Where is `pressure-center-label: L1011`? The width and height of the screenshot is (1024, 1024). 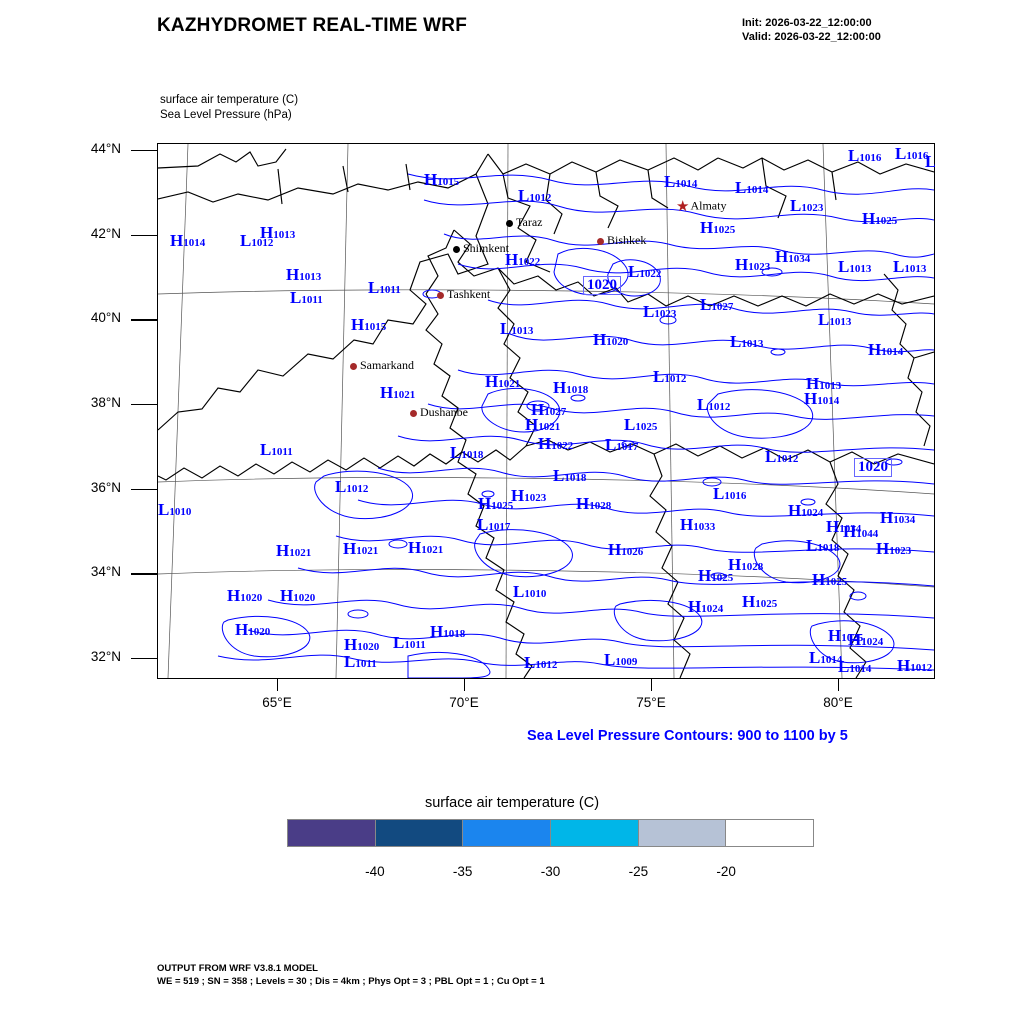 pressure-center-label: L1011 is located at coordinates (384, 288).